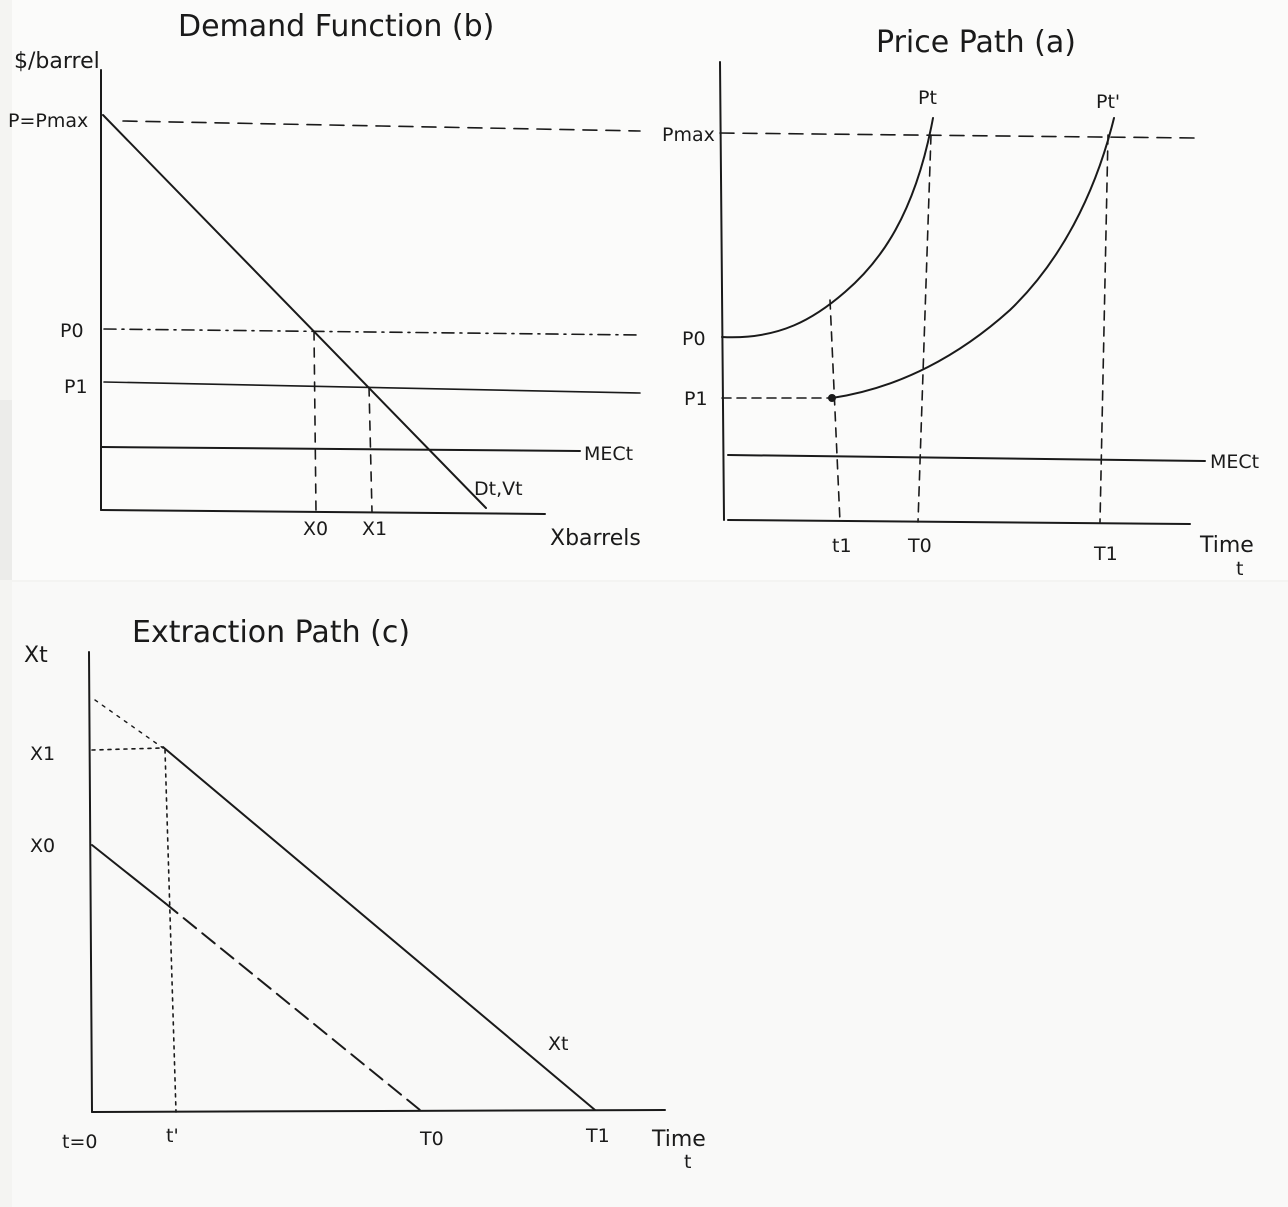 This screenshot has width=1288, height=1207. I want to click on demand-pmax-label: P=Pmax, so click(48, 121).